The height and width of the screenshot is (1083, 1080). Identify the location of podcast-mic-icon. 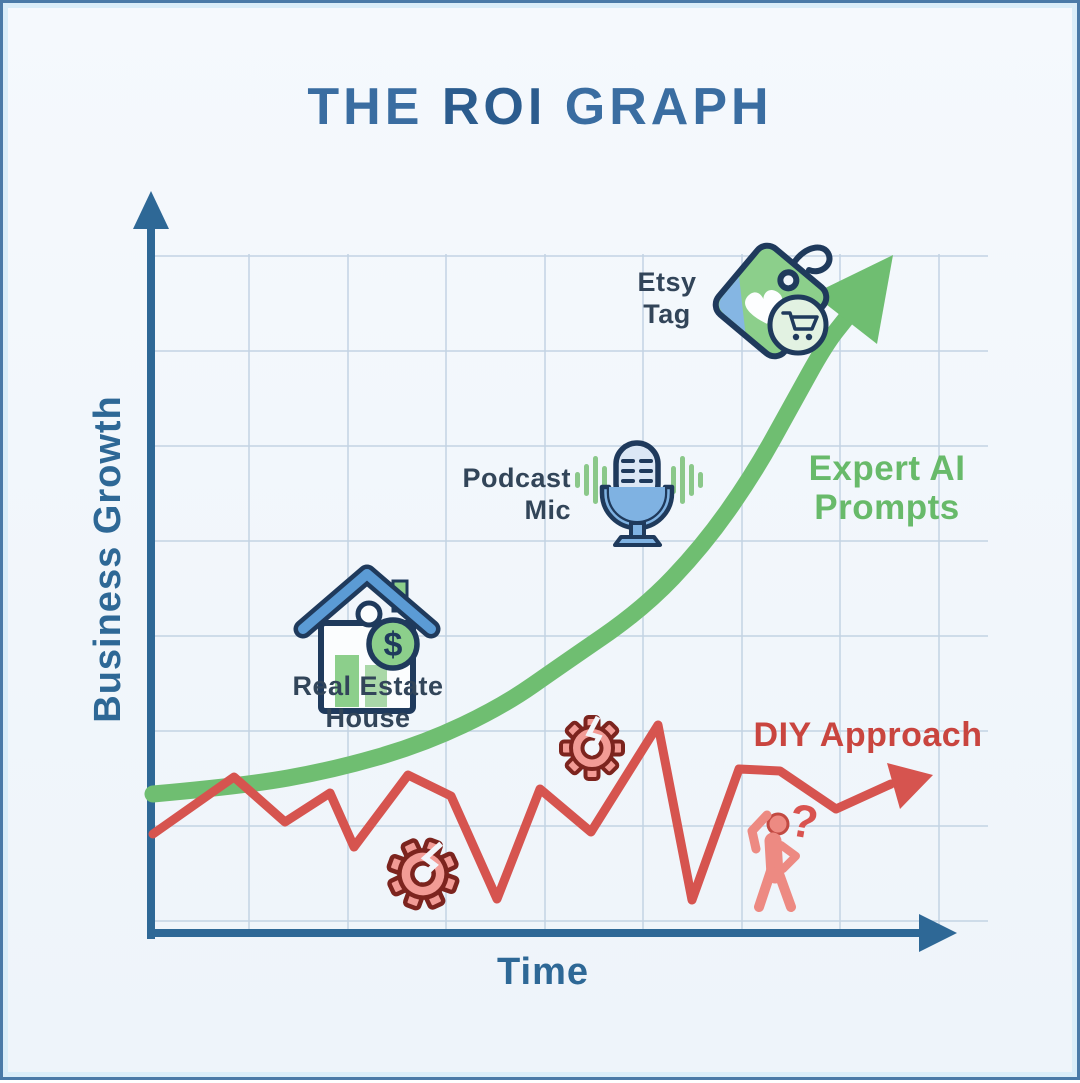
(639, 493).